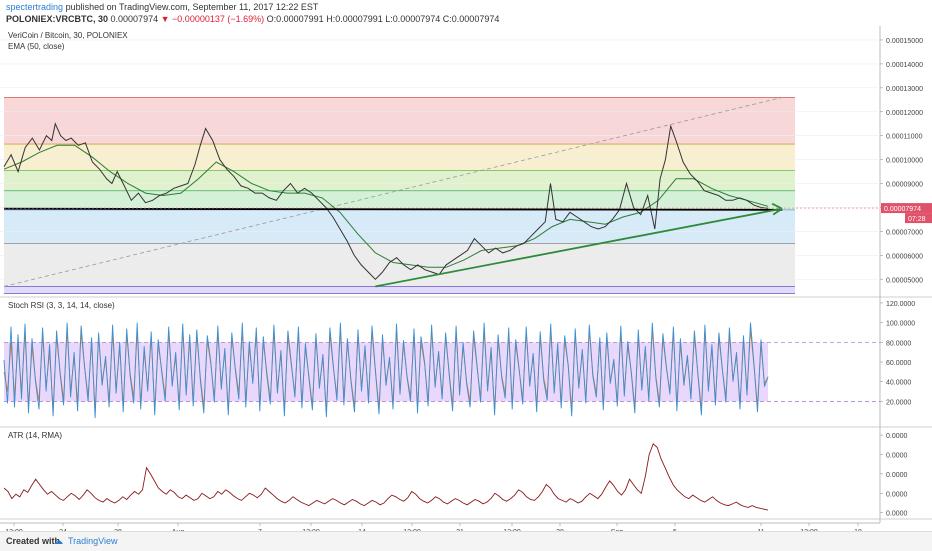 This screenshot has height=551, width=932. Describe the element at coordinates (904, 137) in the screenshot. I see `y-tick-label: 0.00011000` at that location.